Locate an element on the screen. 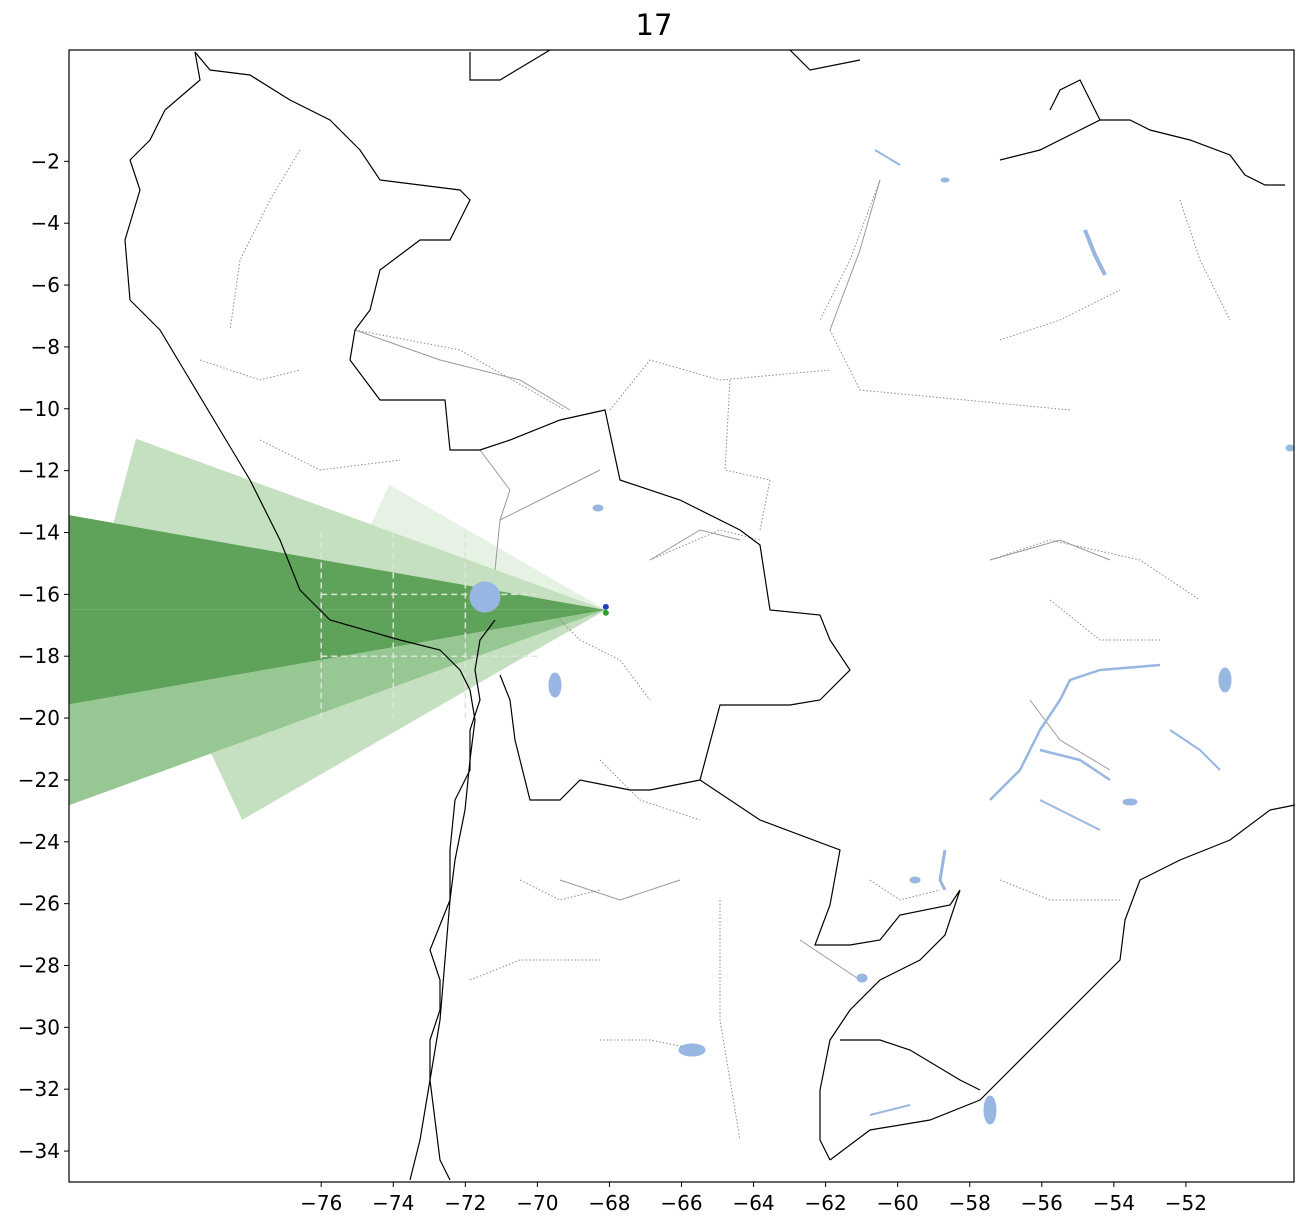 This screenshot has width=1308, height=1228. x-tick-label: −60 is located at coordinates (898, 1203).